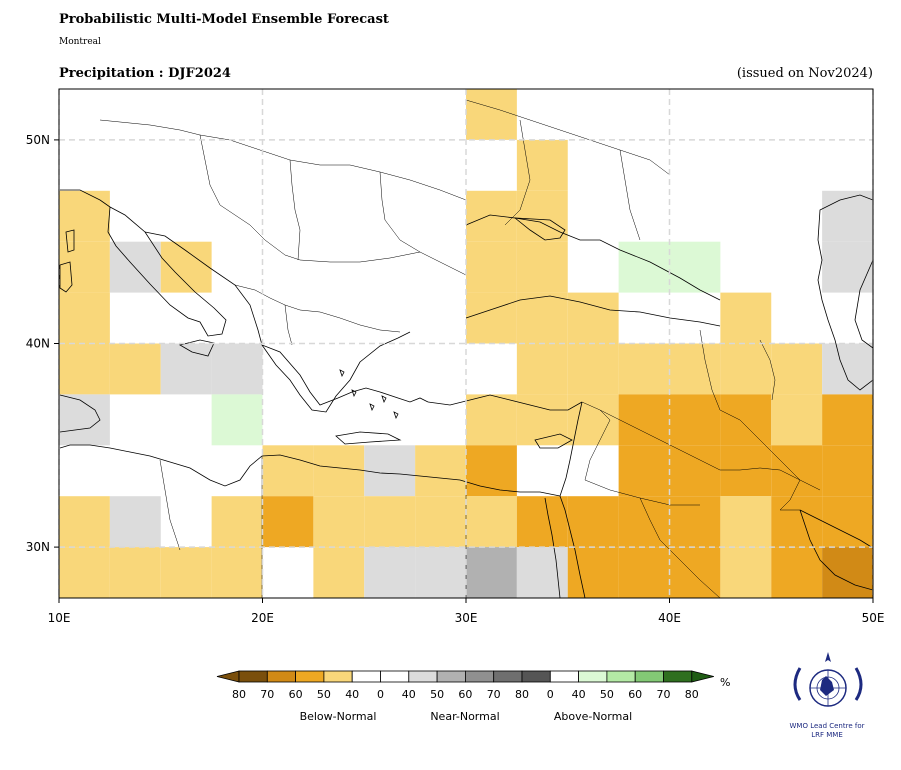  I want to click on wmo-logo-caption: WMO Lead Centre for LRF MME, so click(827, 731).